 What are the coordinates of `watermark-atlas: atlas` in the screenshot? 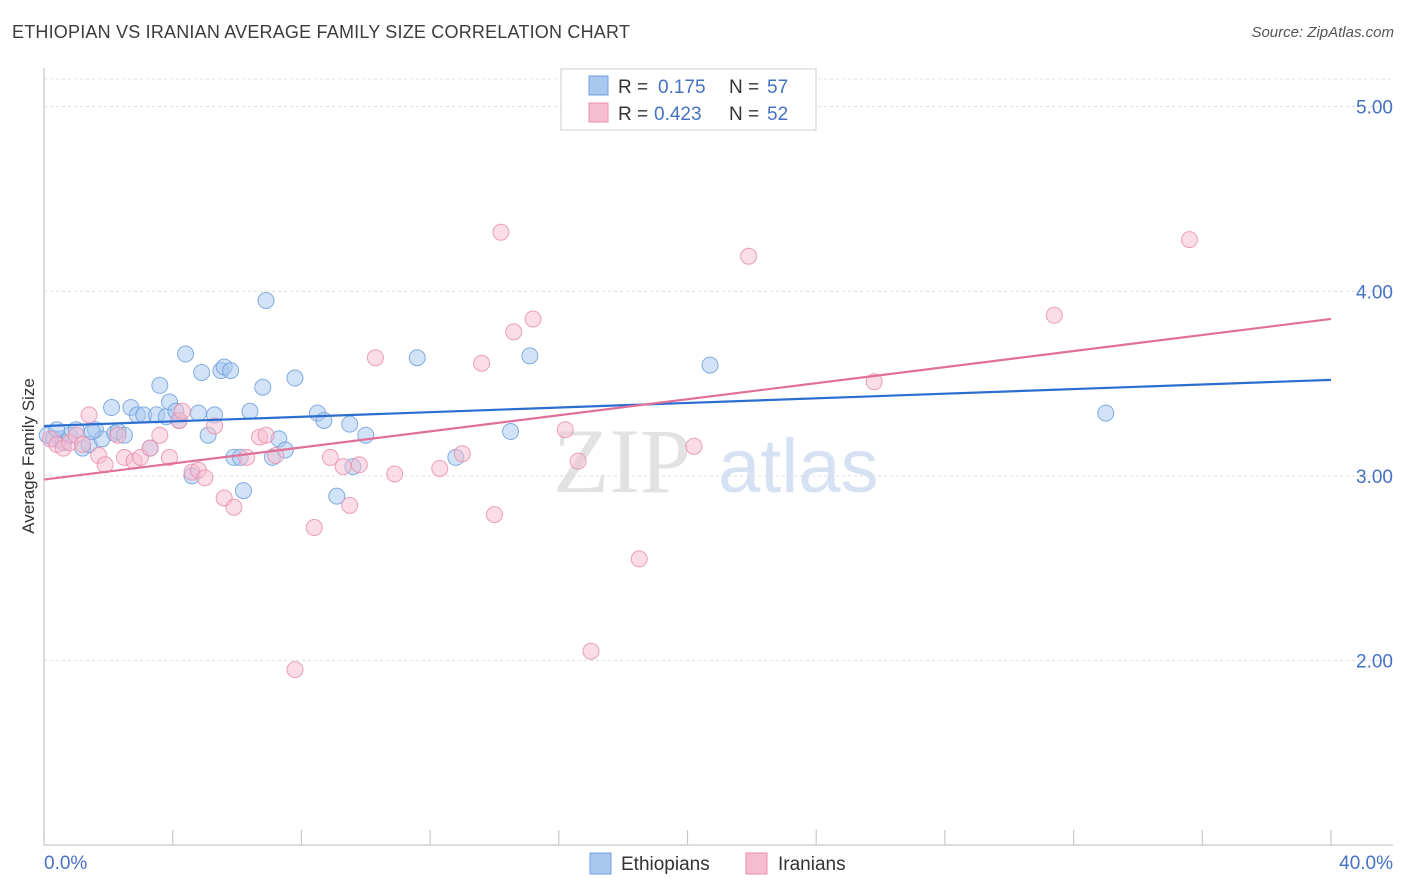 It's located at (798, 466).